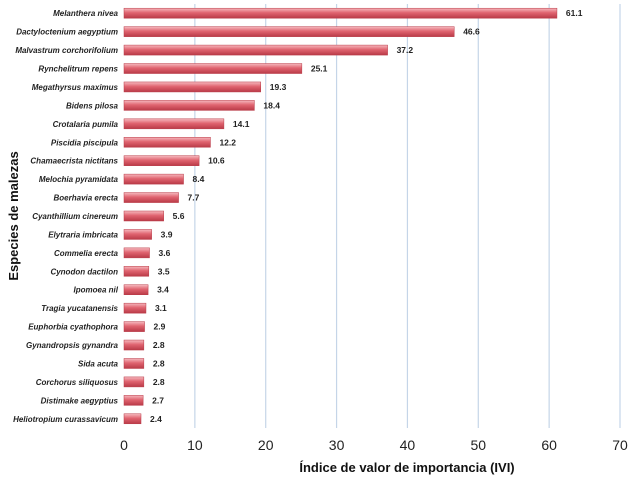 Image resolution: width=634 pixels, height=480 pixels. Describe the element at coordinates (98, 363) in the screenshot. I see `category-label-19: Sida acuta` at that location.